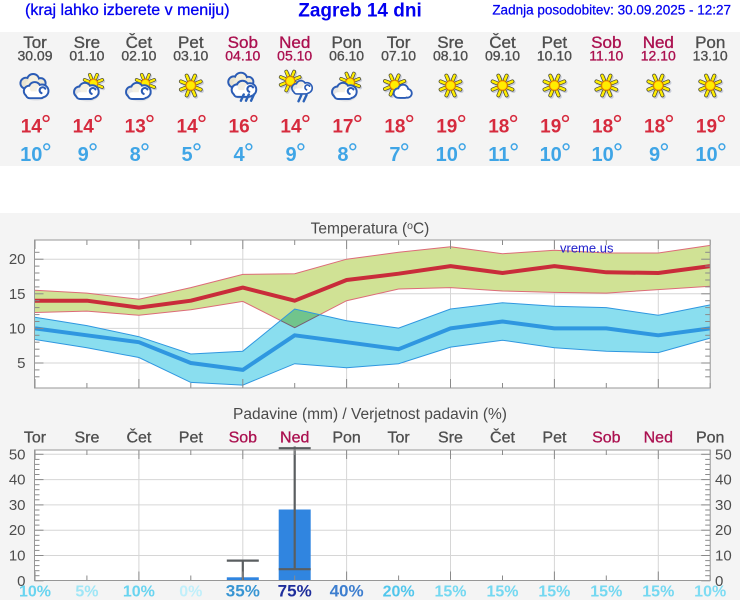 The height and width of the screenshot is (605, 740). I want to click on svg-text: 35%, so click(243, 591).